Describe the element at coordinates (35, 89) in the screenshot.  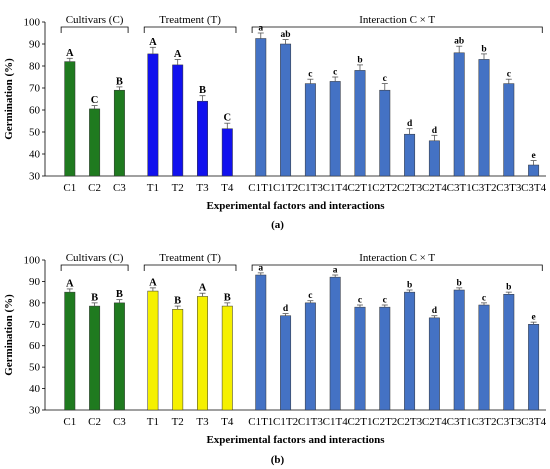
I see `y-tick-label: 70` at that location.